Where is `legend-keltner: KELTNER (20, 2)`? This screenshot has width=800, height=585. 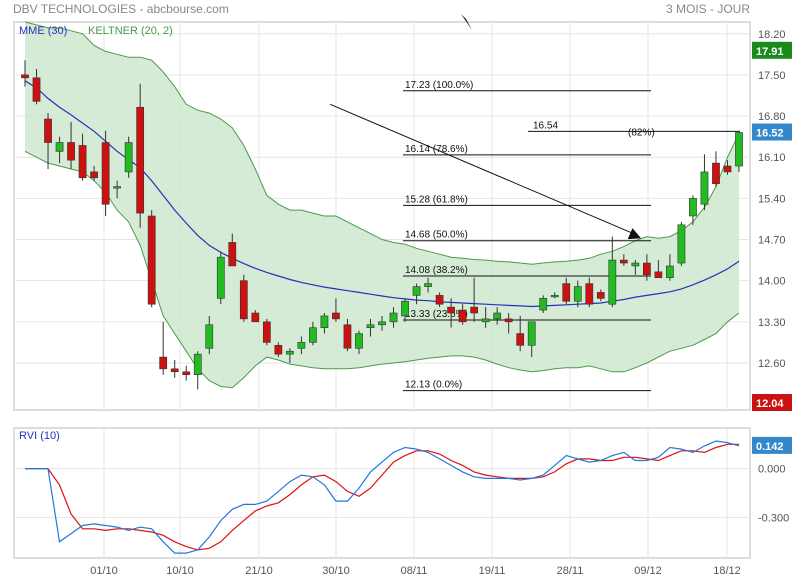 legend-keltner: KELTNER (20, 2) is located at coordinates (130, 31).